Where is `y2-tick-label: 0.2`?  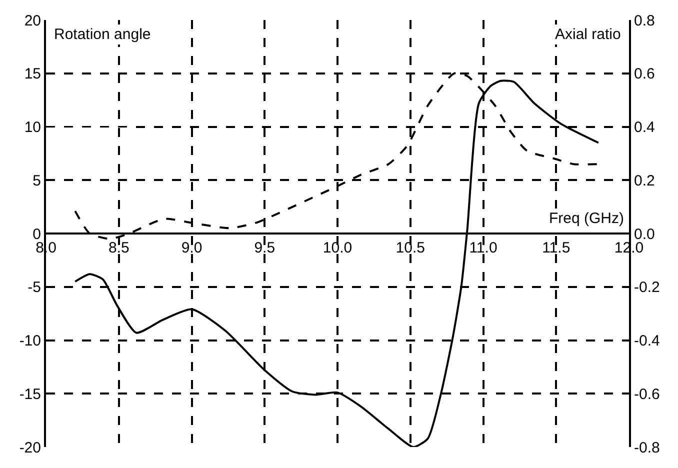
y2-tick-label: 0.2 is located at coordinates (644, 181).